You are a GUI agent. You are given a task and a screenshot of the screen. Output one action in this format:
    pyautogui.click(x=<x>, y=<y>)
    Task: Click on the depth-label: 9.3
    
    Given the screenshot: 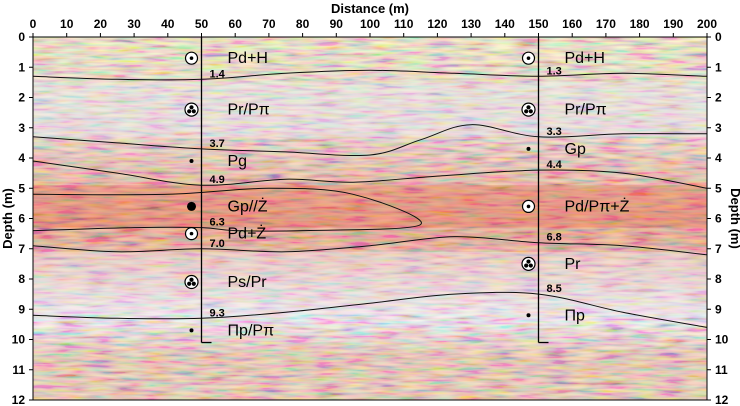 What is the action you would take?
    pyautogui.click(x=217, y=313)
    